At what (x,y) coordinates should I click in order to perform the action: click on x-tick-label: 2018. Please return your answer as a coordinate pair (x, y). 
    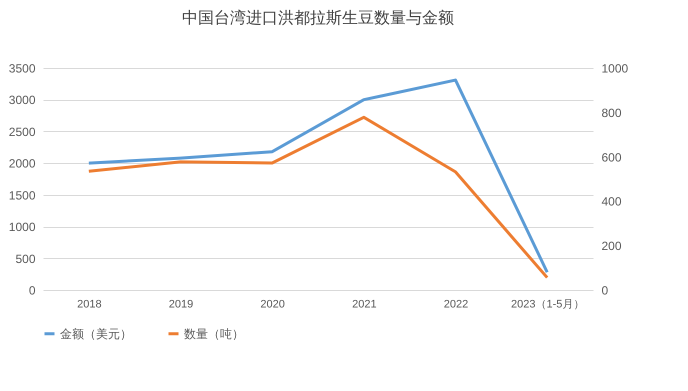
    Looking at the image, I should click on (89, 304).